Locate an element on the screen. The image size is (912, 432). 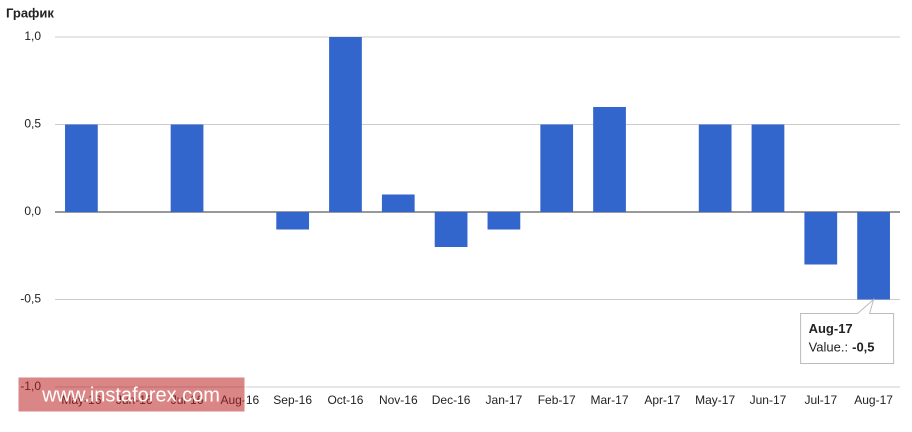
tooltip-value: Value.: -0,5 is located at coordinates (842, 347).